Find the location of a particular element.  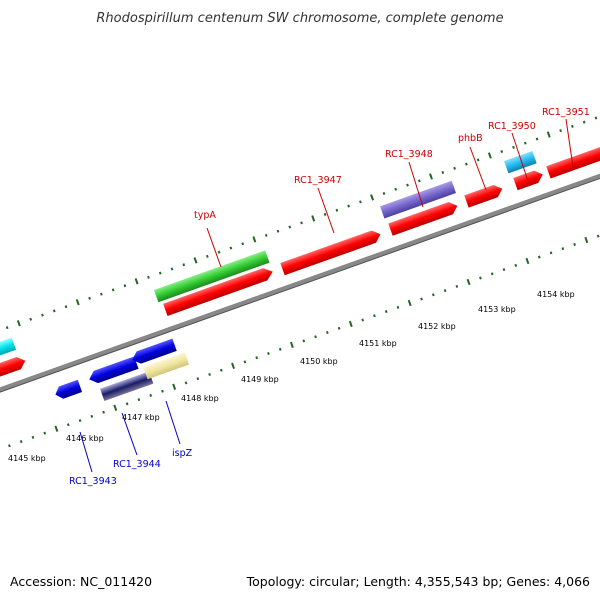

lower-feature-track is located at coordinates (145, 377).